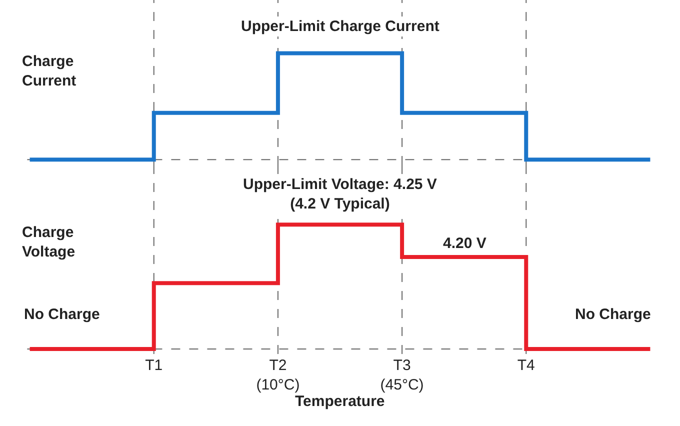 This screenshot has width=680, height=426. Describe the element at coordinates (49, 242) in the screenshot. I see `y-axis-title: Charge Voltage` at that location.